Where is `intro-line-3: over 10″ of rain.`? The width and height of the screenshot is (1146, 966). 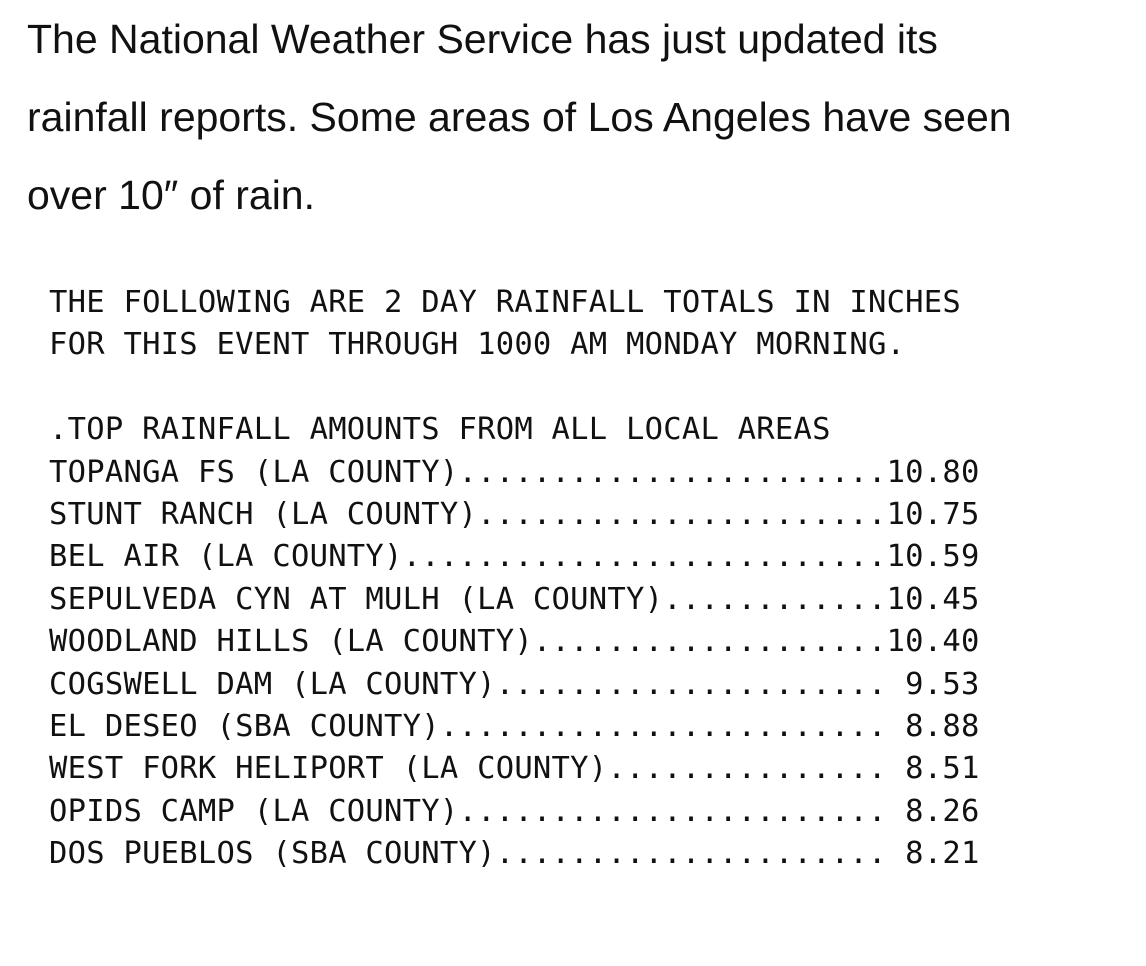
intro-line-3: over 10″ of rain. is located at coordinates (171, 195).